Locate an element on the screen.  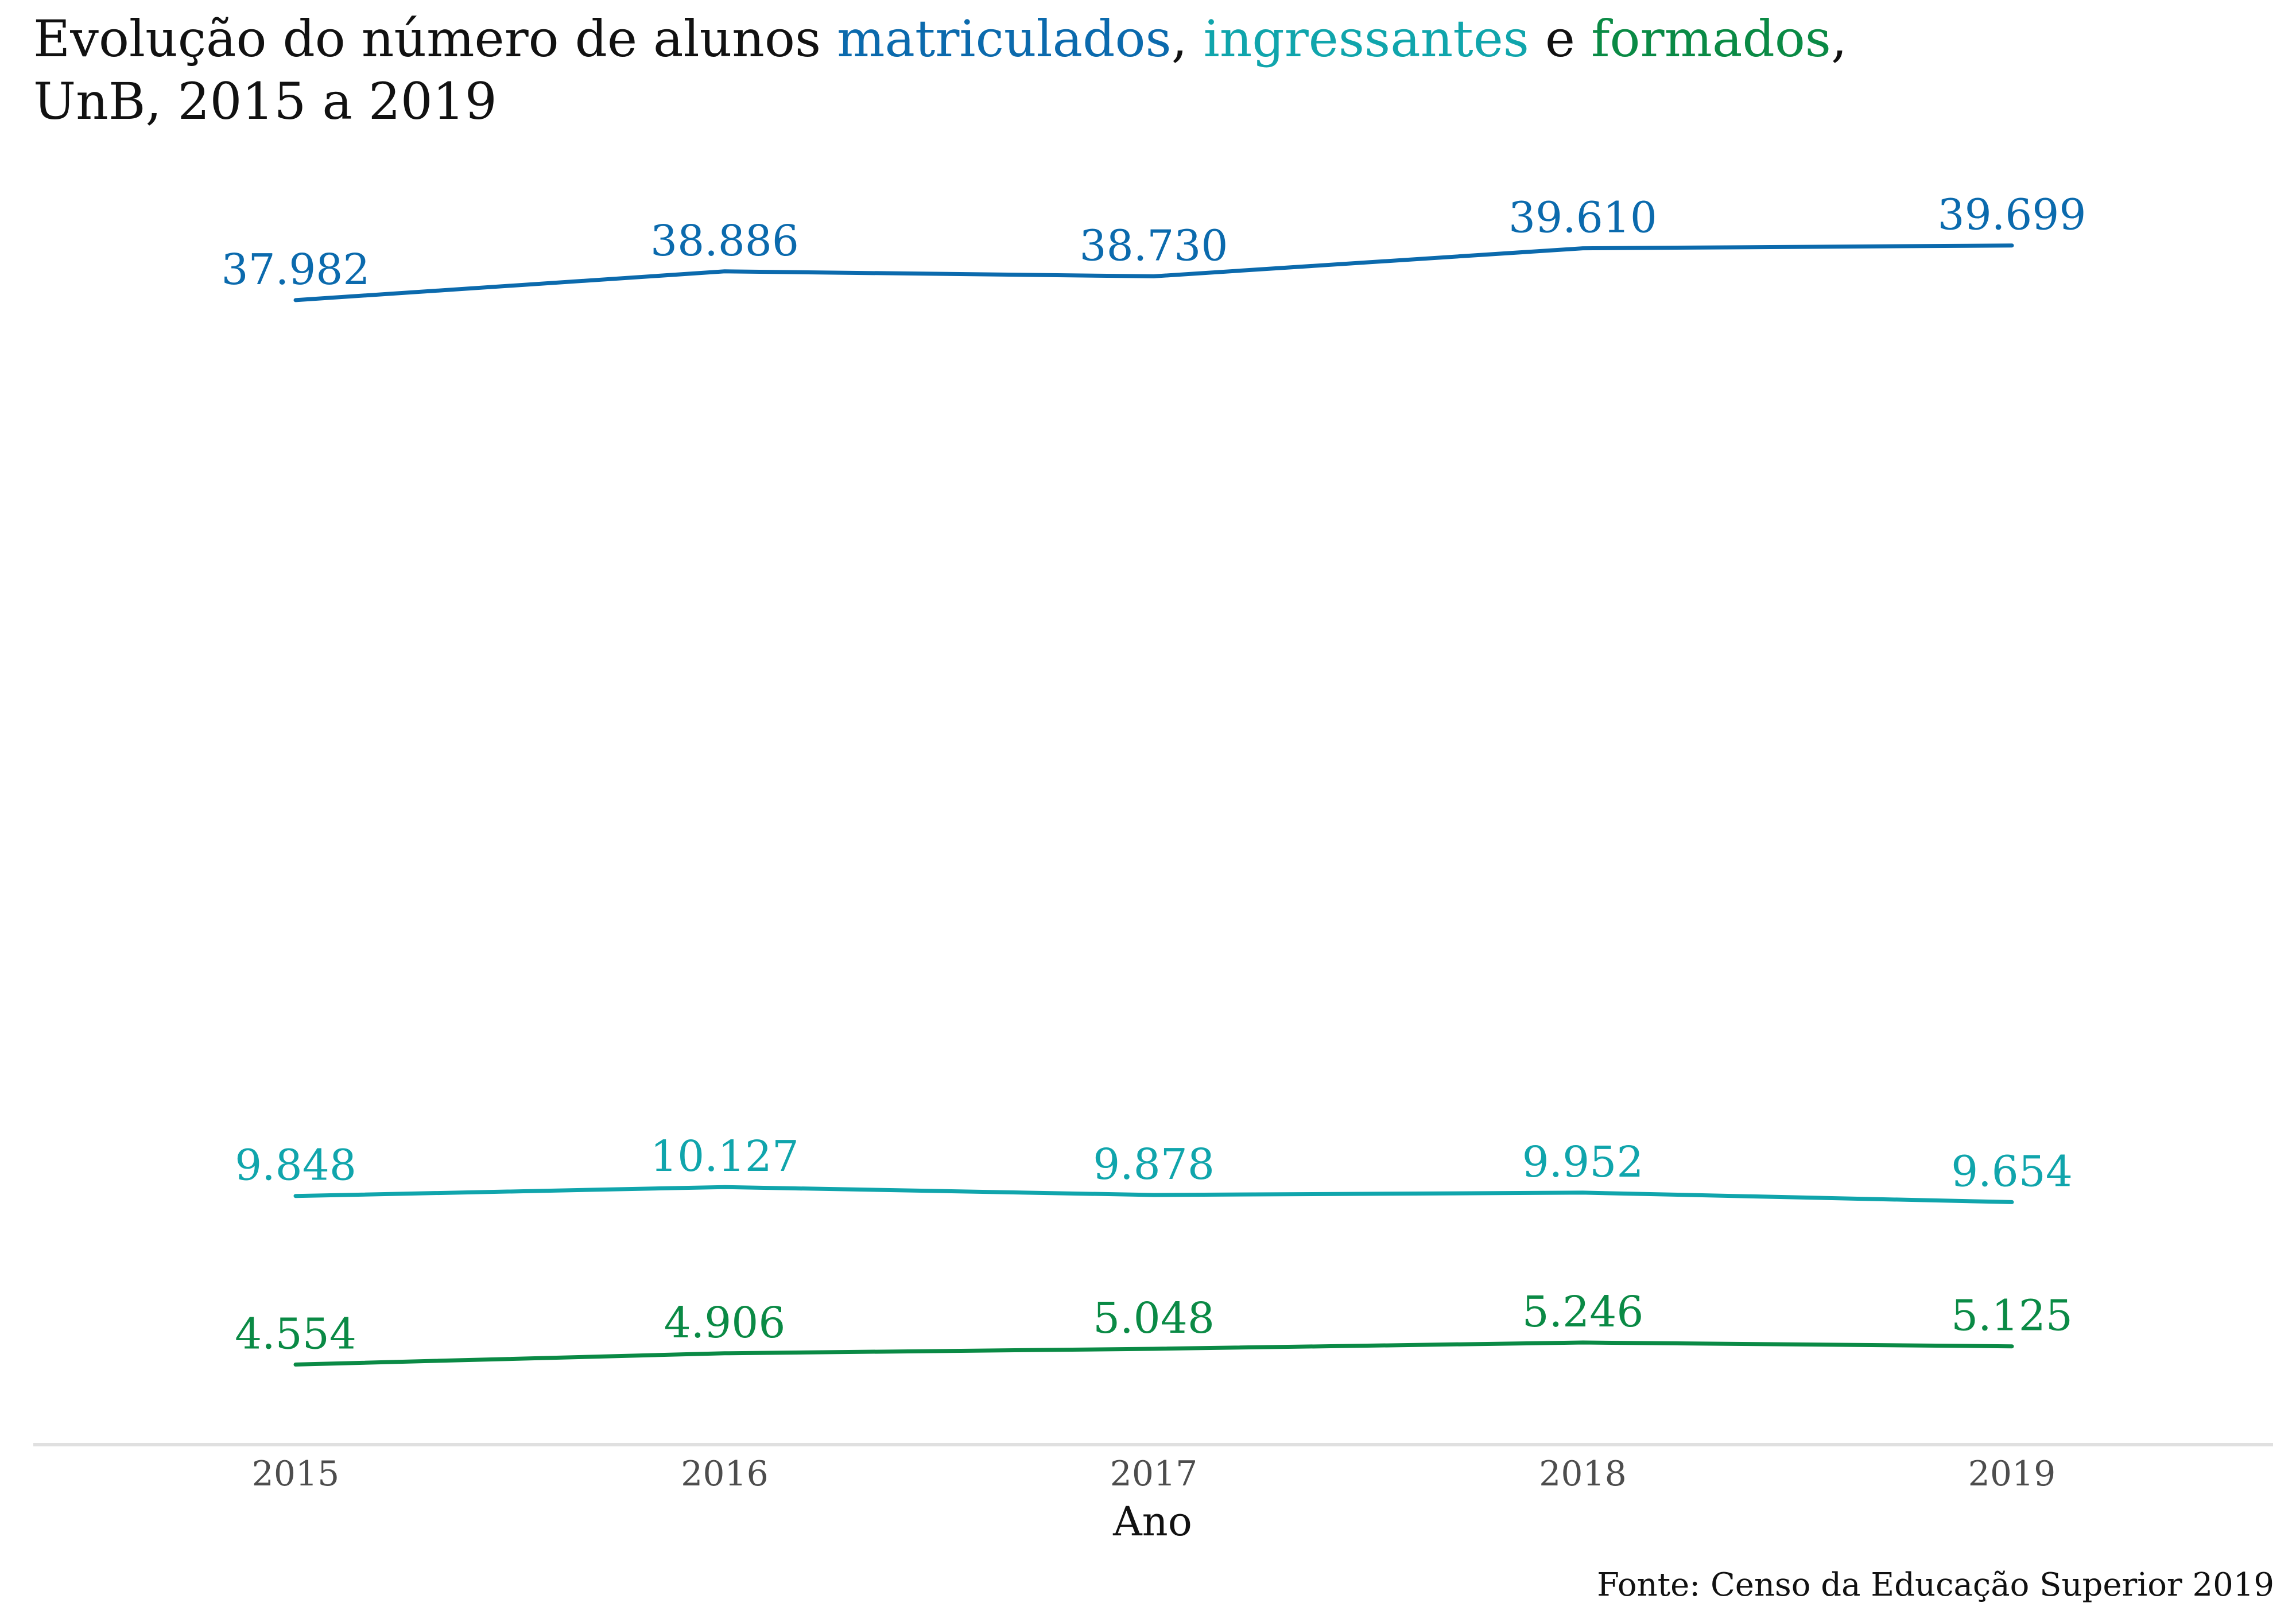
data-label-ingressantes-2015: 9.848 is located at coordinates (295, 1165).